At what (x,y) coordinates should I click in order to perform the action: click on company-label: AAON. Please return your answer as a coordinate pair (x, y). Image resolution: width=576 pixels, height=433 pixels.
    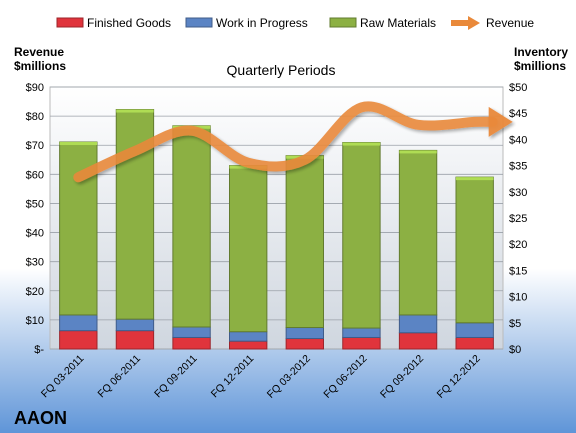
    Looking at the image, I should click on (40, 418).